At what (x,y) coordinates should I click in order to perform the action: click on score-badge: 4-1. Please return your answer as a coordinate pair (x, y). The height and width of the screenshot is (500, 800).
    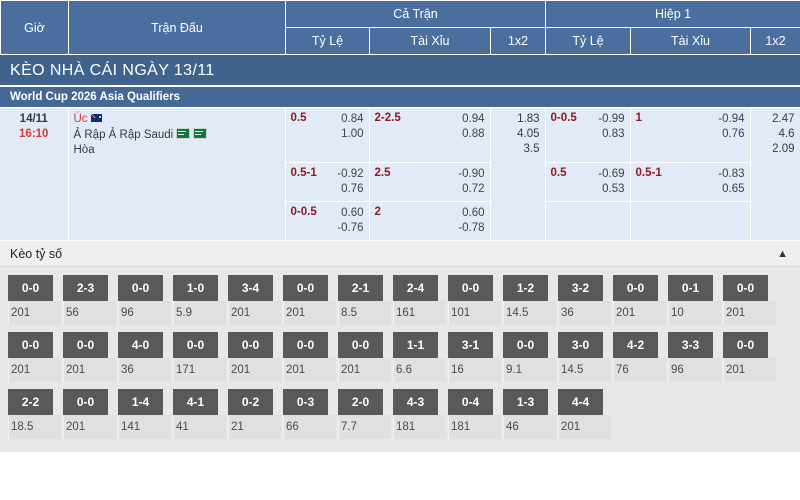
    Looking at the image, I should click on (195, 401).